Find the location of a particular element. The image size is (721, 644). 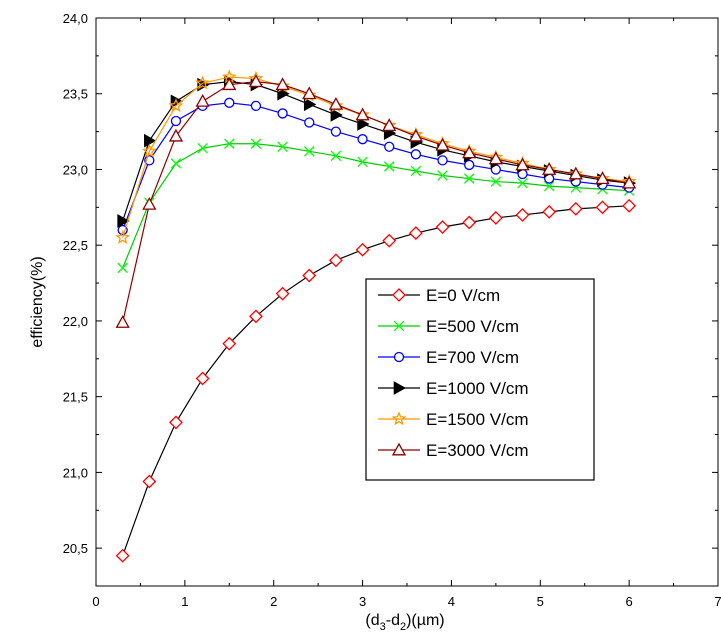

x-tick-label: 1 is located at coordinates (184, 601).